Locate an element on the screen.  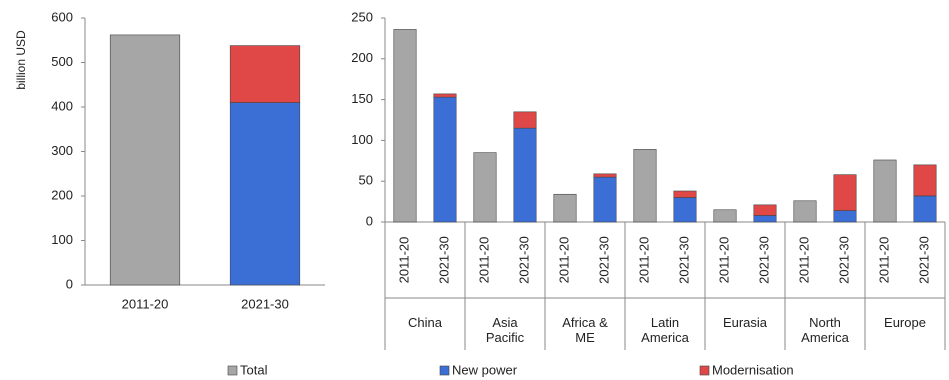
y-axis-label: billion USD is located at coordinates (21, 60).